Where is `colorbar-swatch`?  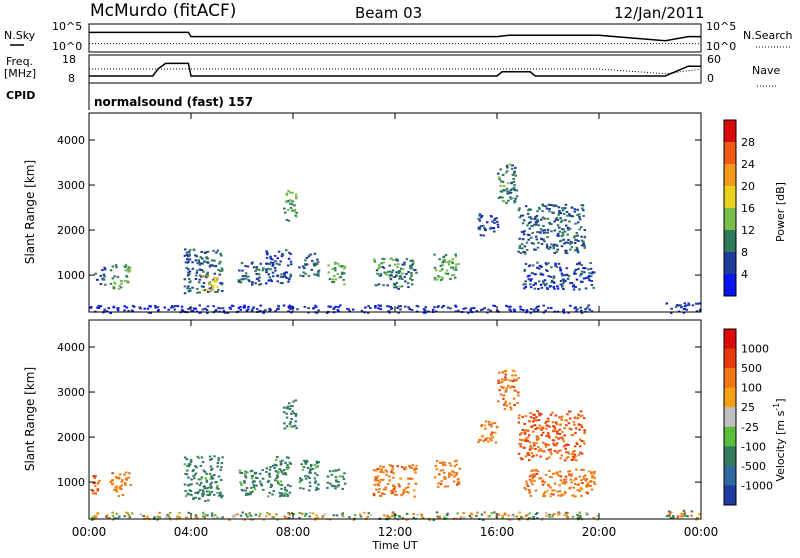 colorbar-swatch is located at coordinates (730, 131).